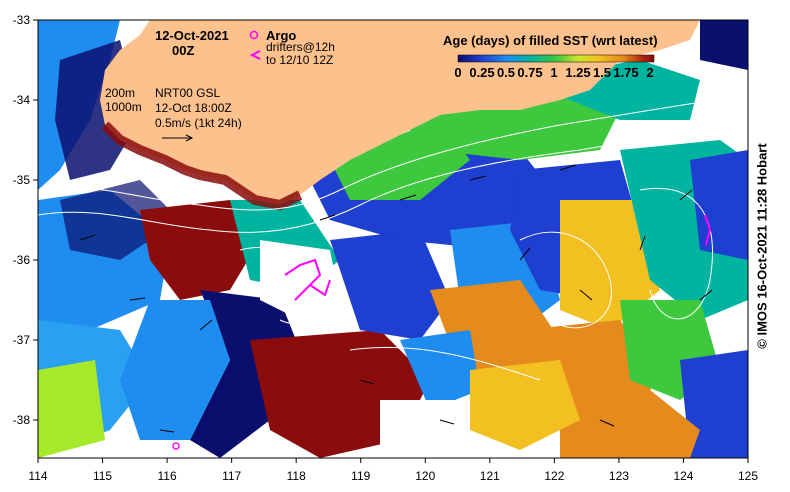  I want to click on argo-legend: Argo, so click(272, 35).